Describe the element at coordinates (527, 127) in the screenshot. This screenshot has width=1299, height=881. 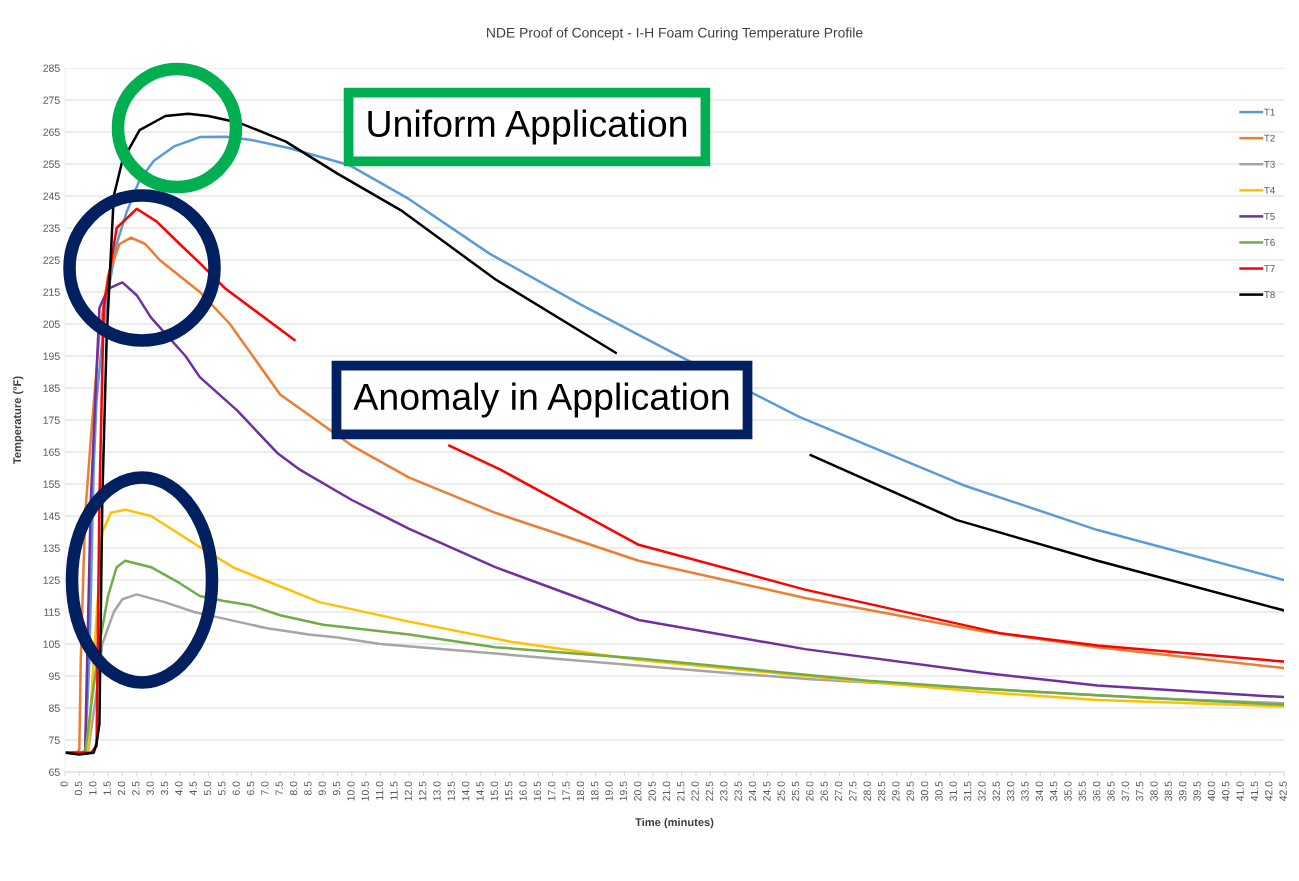
I see `annotation: Uniform Application` at that location.